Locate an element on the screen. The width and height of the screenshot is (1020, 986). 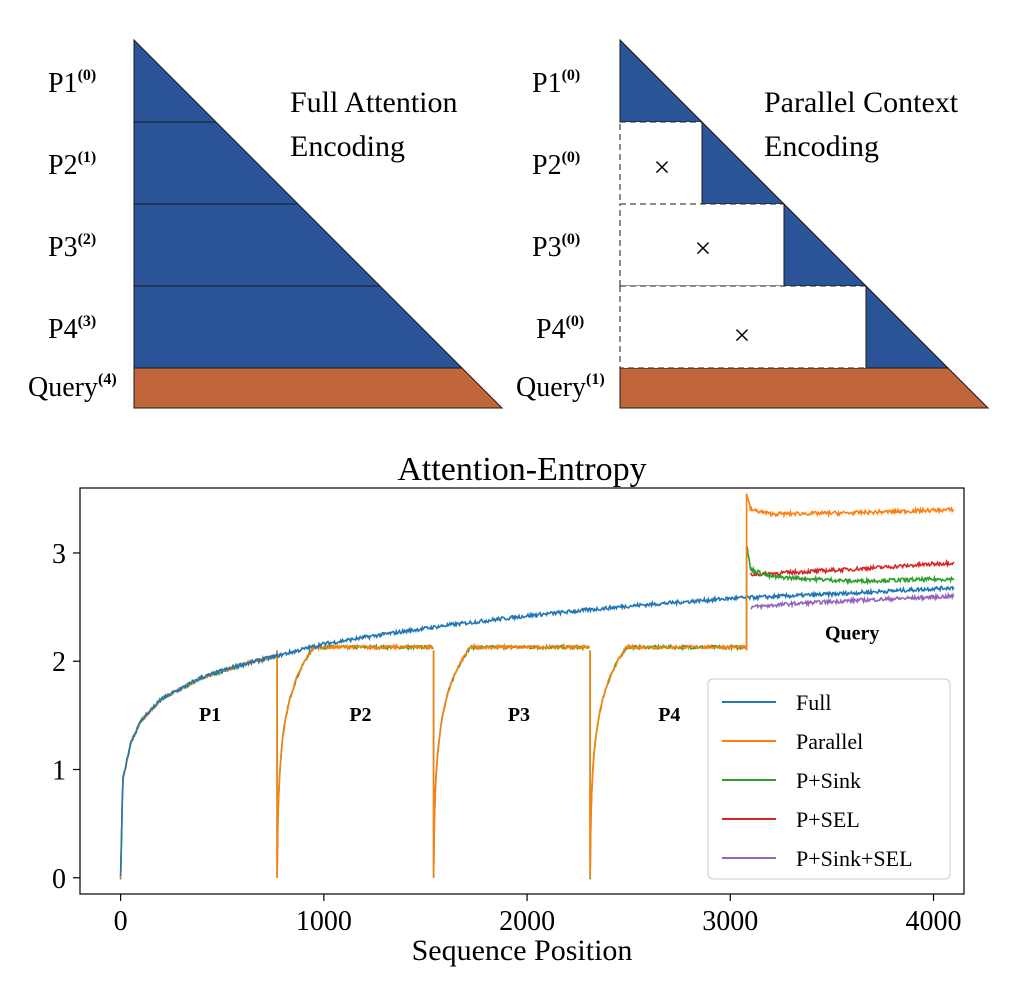
segment-label-layer: P1 P2 P3 P4 Query is located at coordinates (539, 674).